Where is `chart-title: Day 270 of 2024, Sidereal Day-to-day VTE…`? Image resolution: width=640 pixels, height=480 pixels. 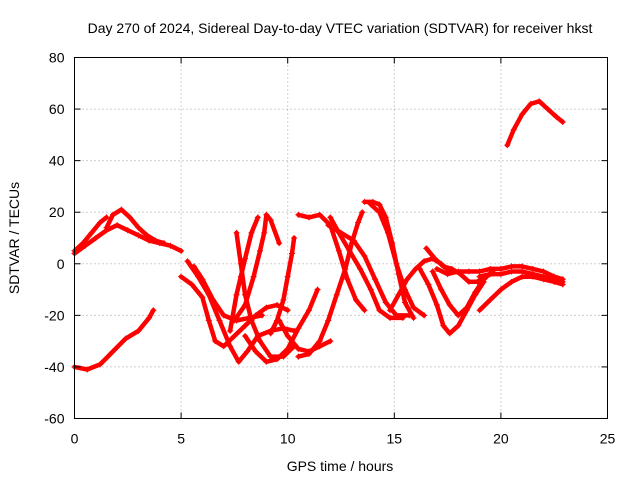 chart-title: Day 270 of 2024, Sidereal Day-to-day VTE… is located at coordinates (340, 28).